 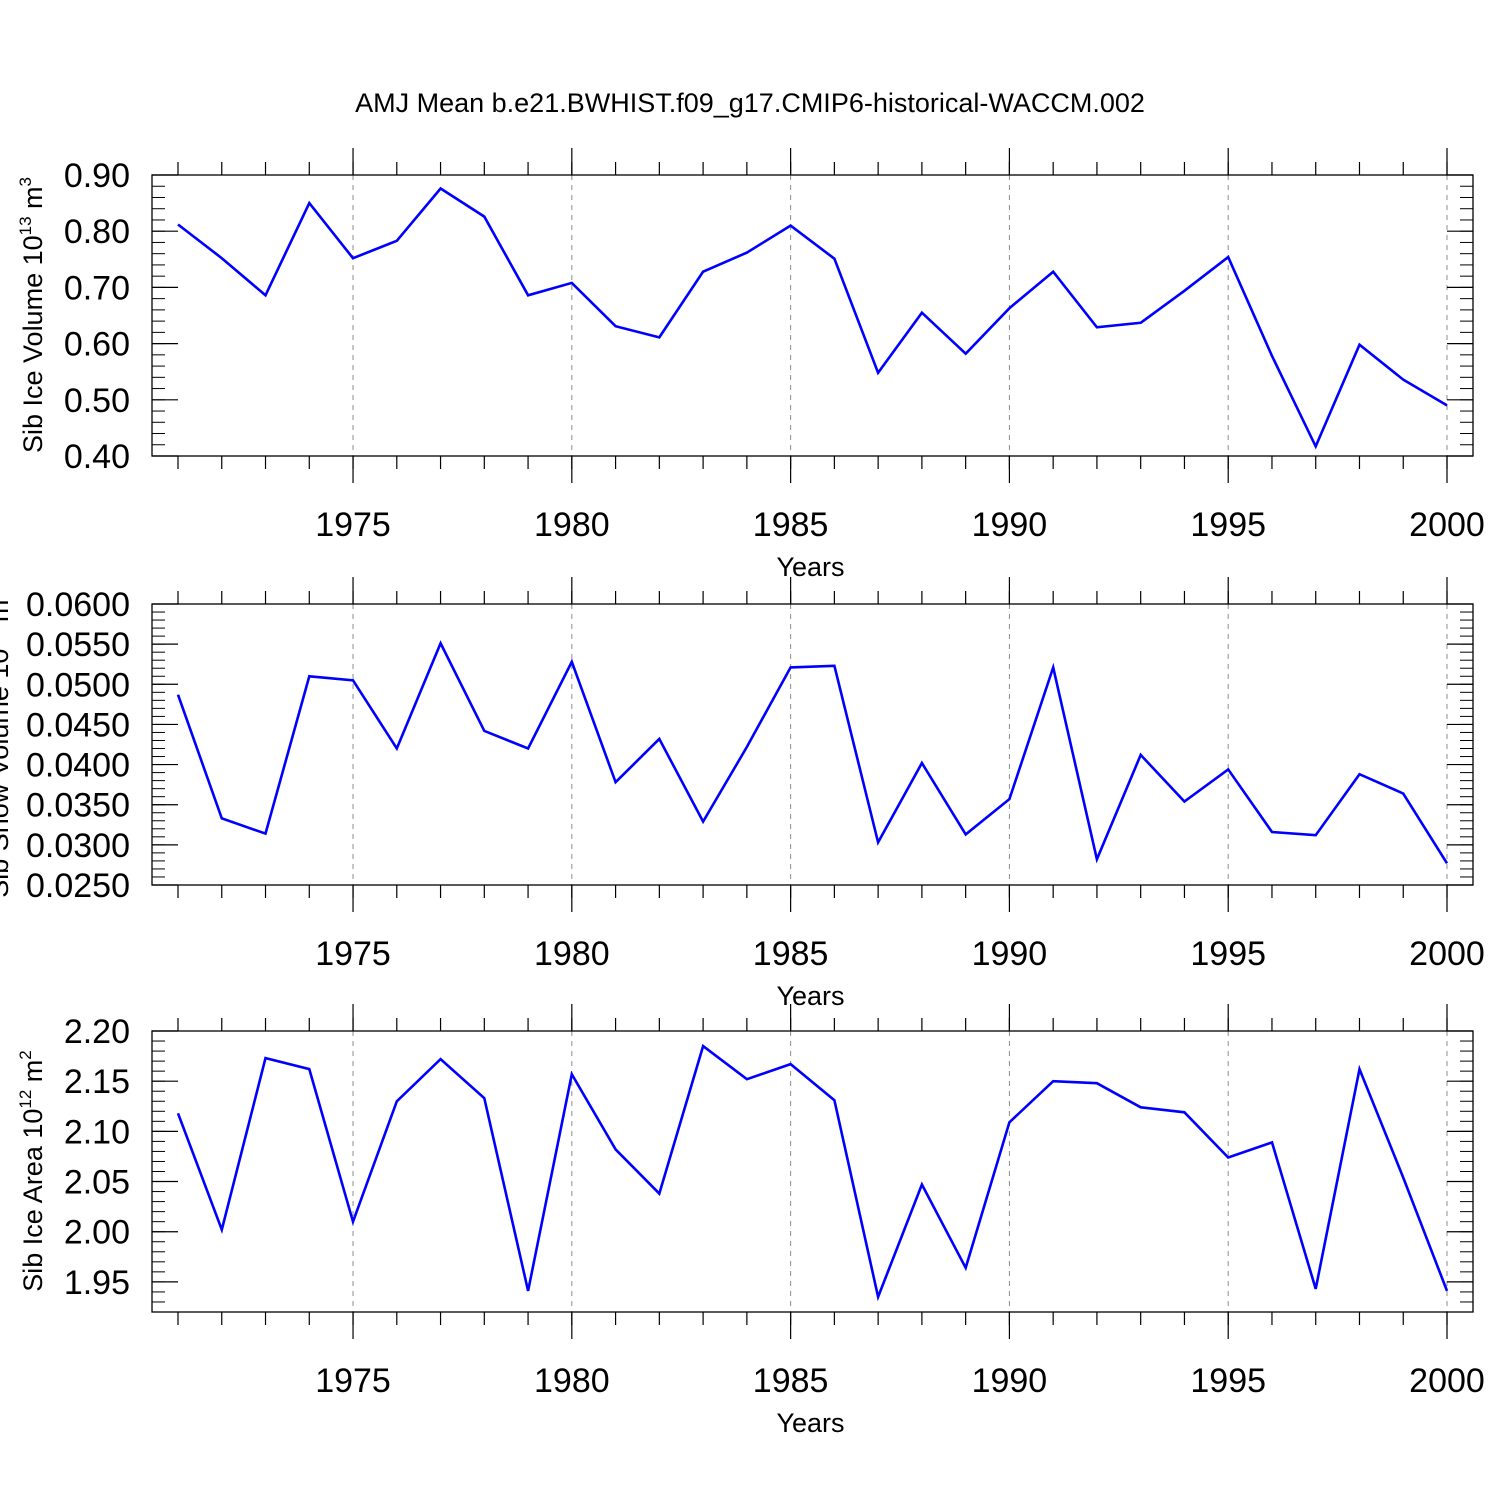 What do you see at coordinates (78, 886) in the screenshot?
I see `y-tick-label: 0.0250` at bounding box center [78, 886].